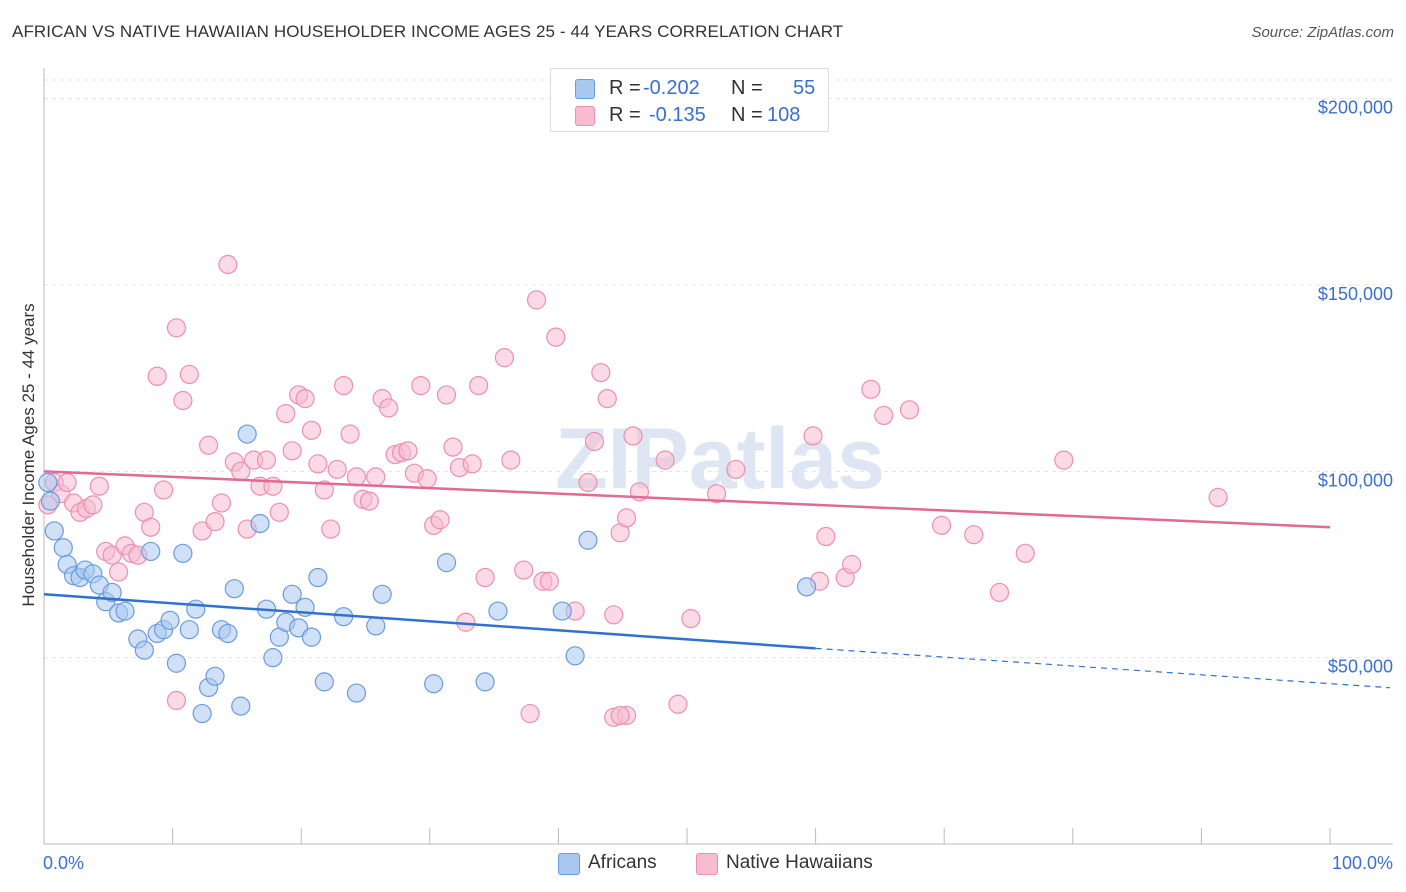  Describe the element at coordinates (671, 88) in the screenshot. I see `r-value: -0.202` at that location.